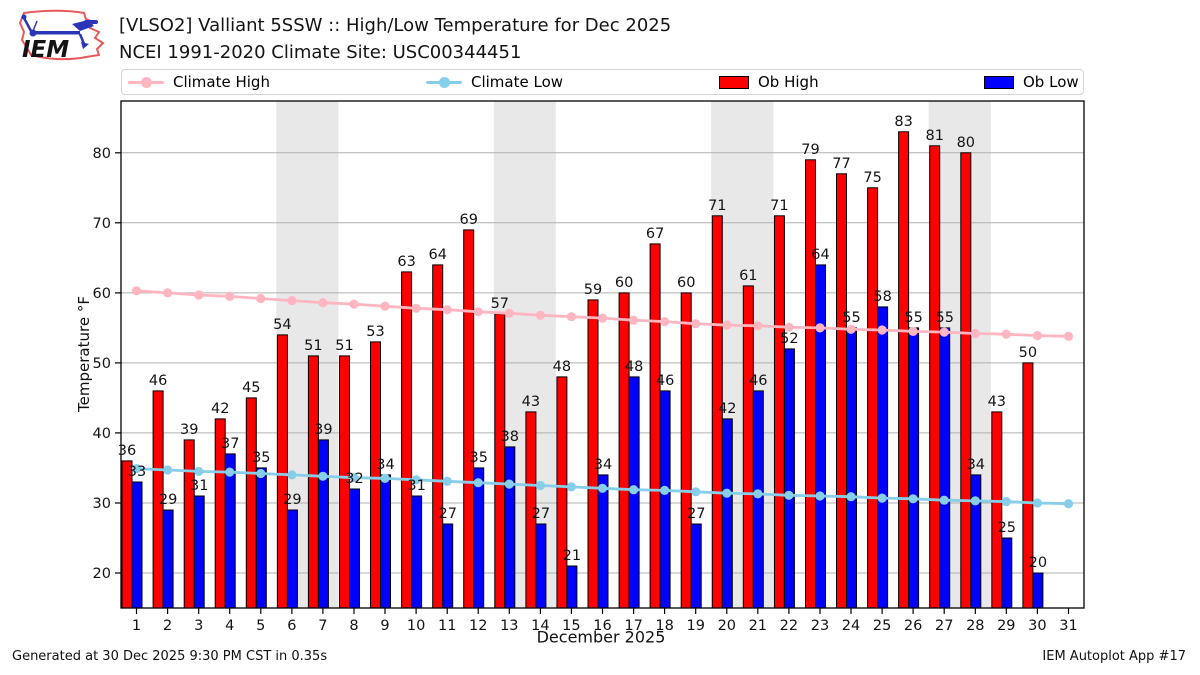 This screenshot has height=675, width=1200. I want to click on ob-low-value-label: 32, so click(354, 479).